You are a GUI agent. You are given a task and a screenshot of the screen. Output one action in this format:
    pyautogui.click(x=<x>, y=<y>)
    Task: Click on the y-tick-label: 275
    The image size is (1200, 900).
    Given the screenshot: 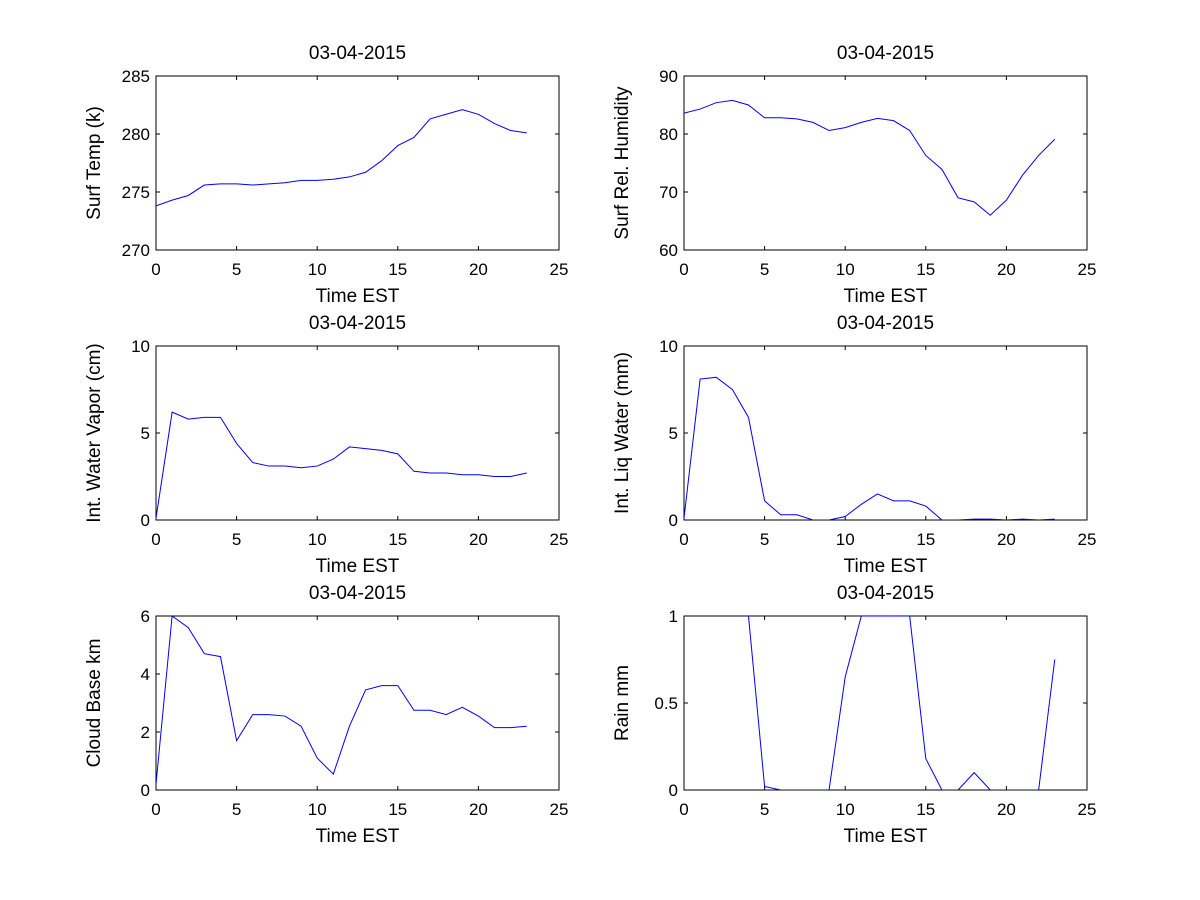 What is the action you would take?
    pyautogui.click(x=136, y=192)
    